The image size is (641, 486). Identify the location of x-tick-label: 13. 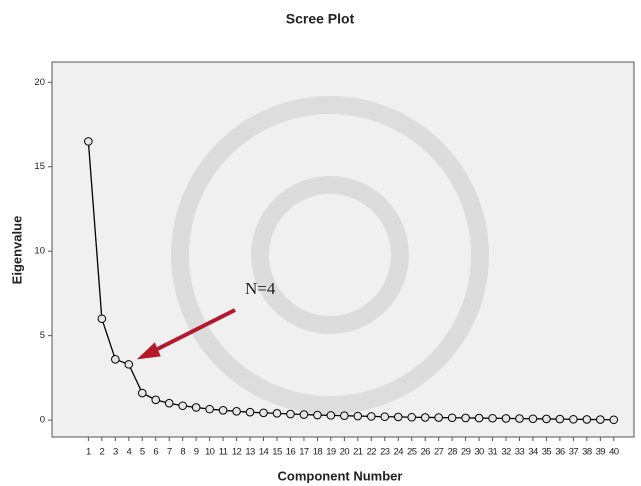
(250, 452).